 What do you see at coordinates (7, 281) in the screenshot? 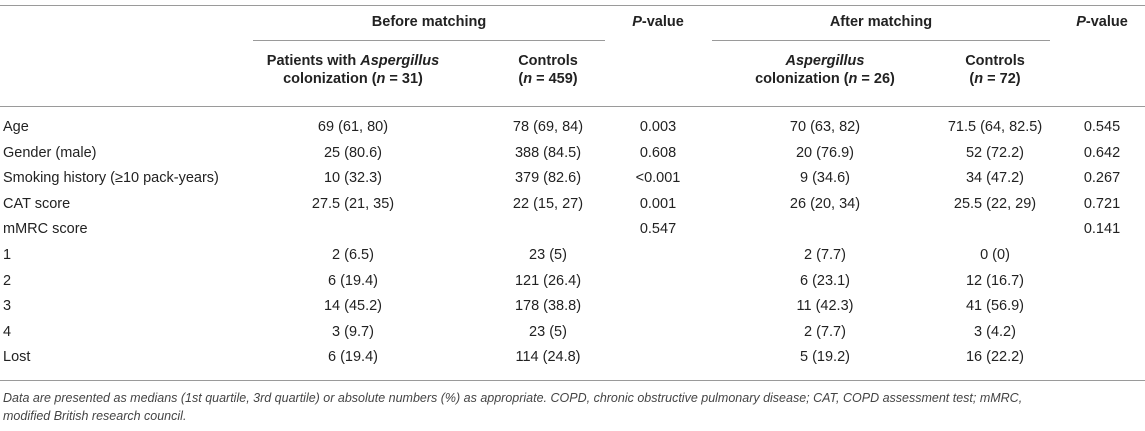
I see `cell-label: 2` at bounding box center [7, 281].